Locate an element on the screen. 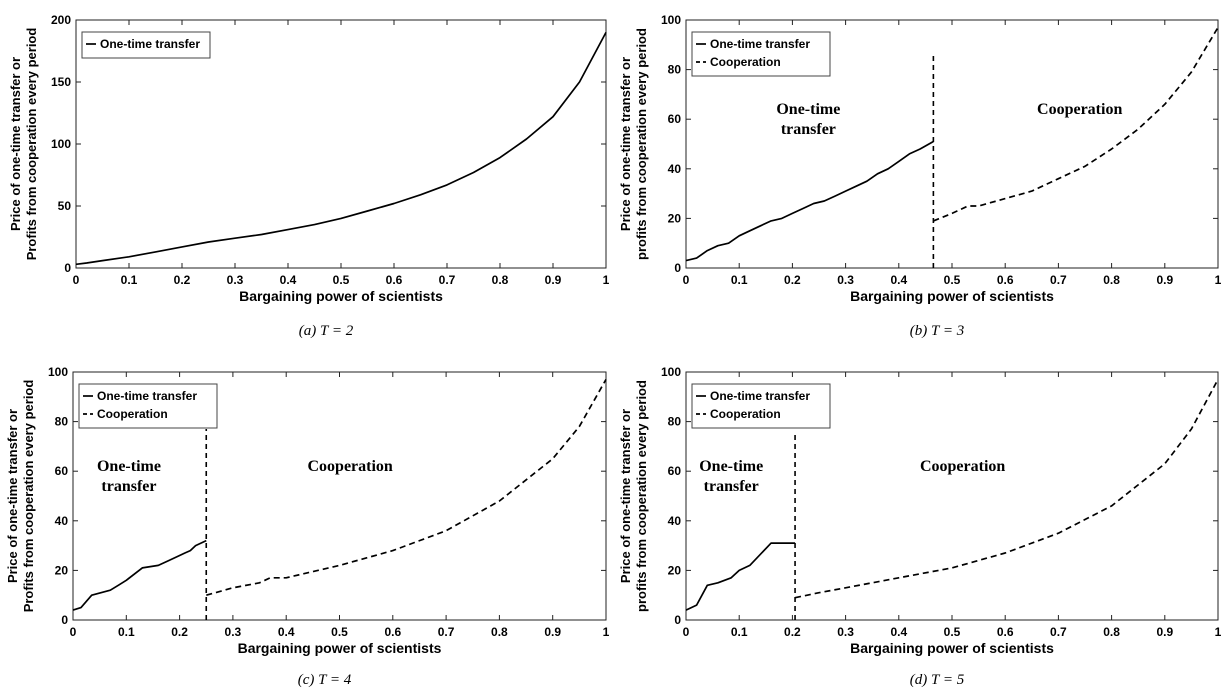  panel-caption: (c) T = 4 is located at coordinates (325, 680).